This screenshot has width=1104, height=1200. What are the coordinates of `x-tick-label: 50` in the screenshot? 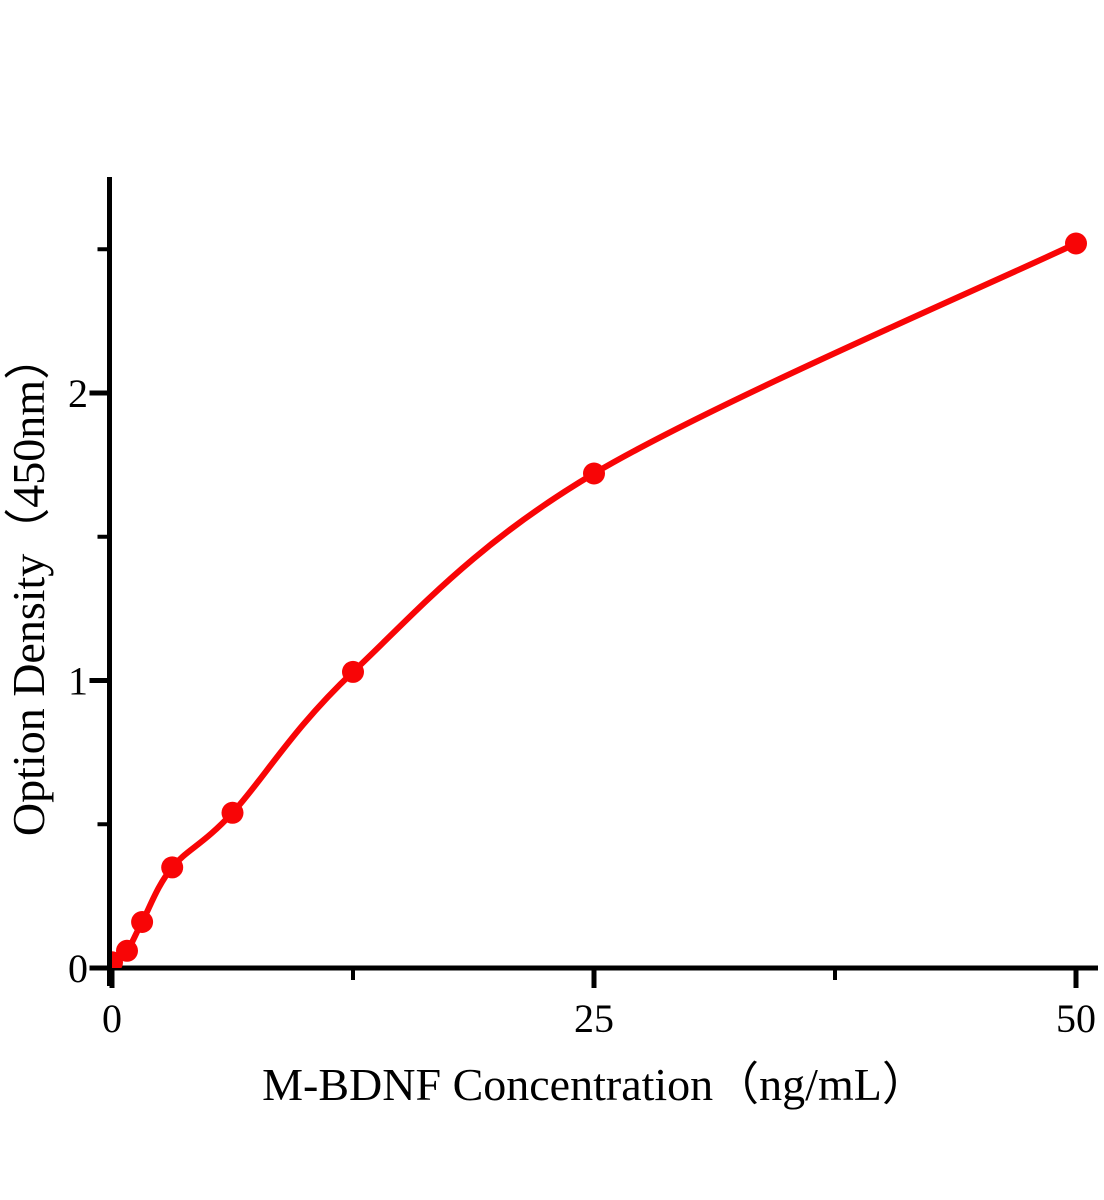 It's located at (1076, 1018).